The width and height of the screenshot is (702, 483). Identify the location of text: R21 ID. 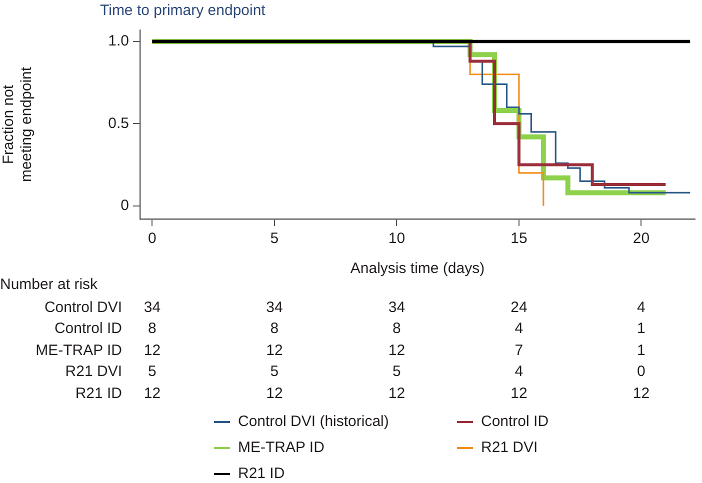
(98, 393).